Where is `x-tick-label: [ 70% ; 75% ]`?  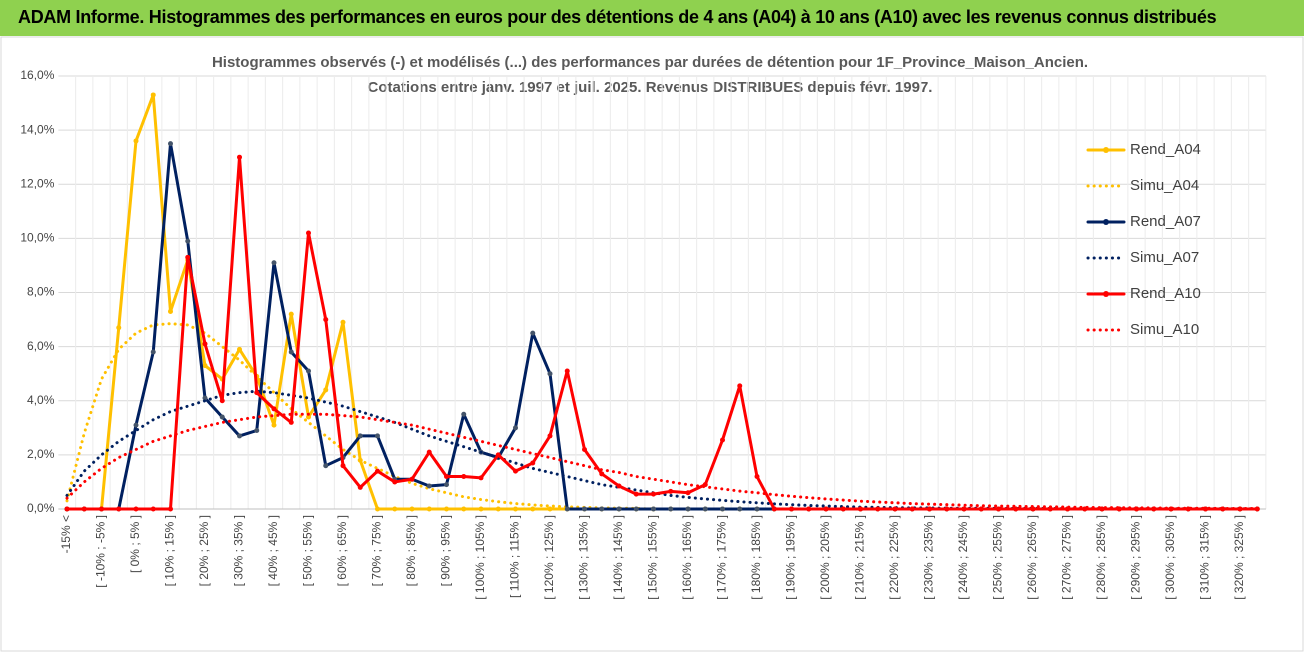
x-tick-label: [ 70% ; 75% ] is located at coordinates (377, 550).